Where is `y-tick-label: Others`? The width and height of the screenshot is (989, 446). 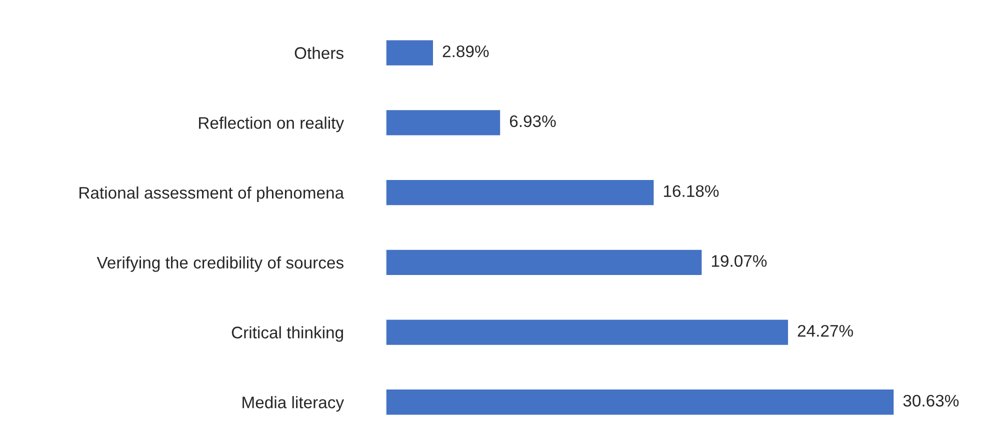
y-tick-label: Others is located at coordinates (319, 52).